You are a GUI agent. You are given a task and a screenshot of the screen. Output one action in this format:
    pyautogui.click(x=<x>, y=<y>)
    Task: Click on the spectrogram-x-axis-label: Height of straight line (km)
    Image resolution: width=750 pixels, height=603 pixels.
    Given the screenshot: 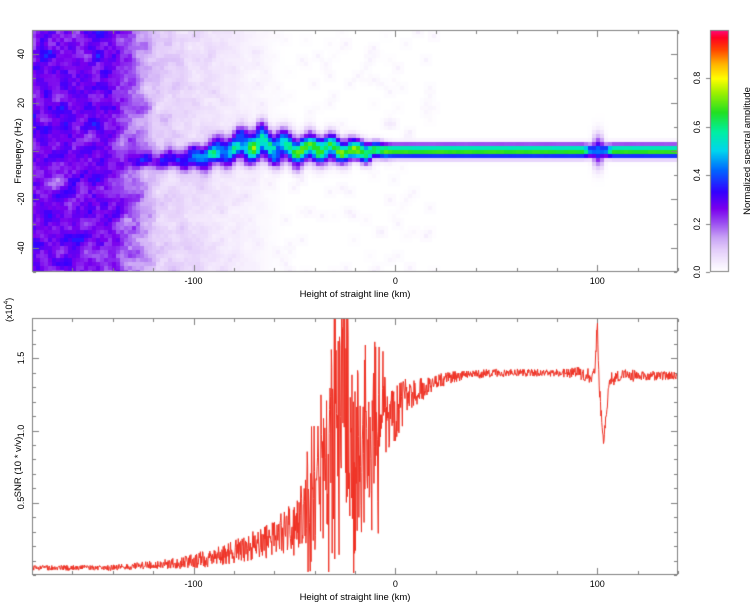 What is the action you would take?
    pyautogui.click(x=355, y=294)
    